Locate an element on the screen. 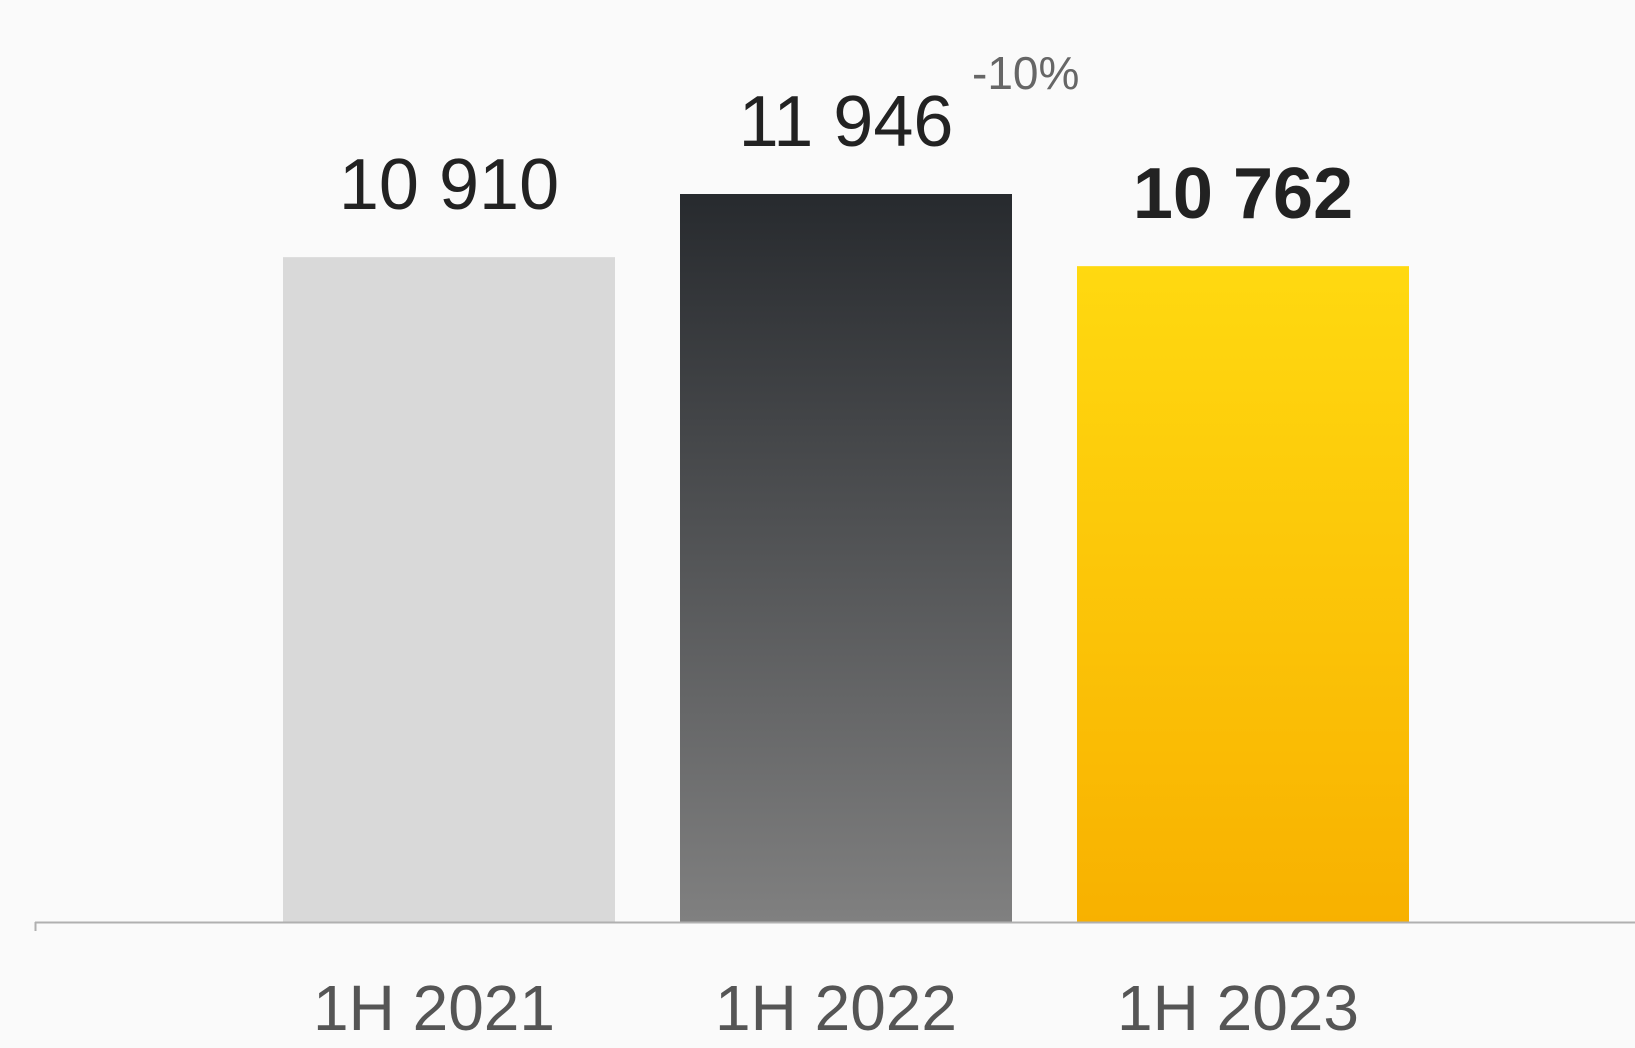 This screenshot has width=1635, height=1048. tick-label-2: 1H 2022 is located at coordinates (836, 1008).